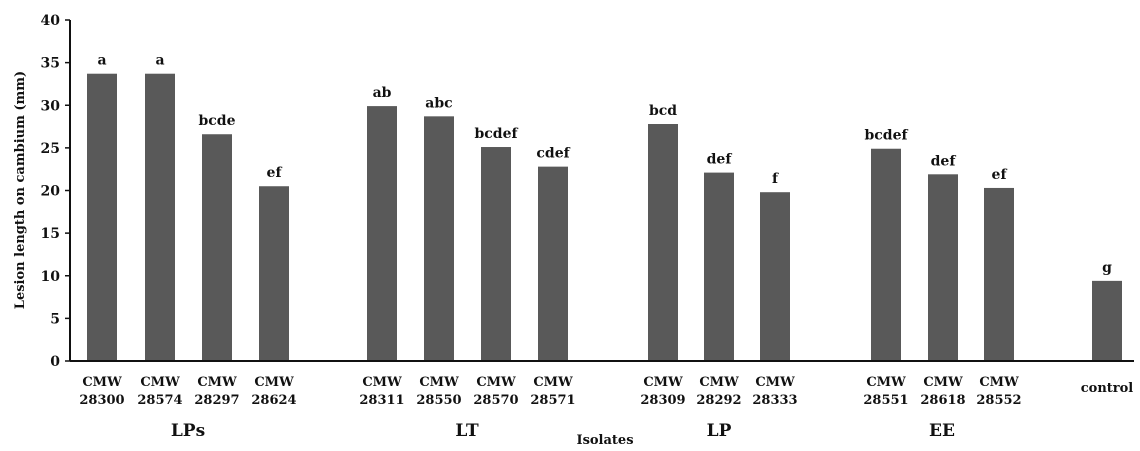 The image size is (1140, 451). Describe the element at coordinates (885, 400) in the screenshot. I see `category-label-line2: 28551` at that location.